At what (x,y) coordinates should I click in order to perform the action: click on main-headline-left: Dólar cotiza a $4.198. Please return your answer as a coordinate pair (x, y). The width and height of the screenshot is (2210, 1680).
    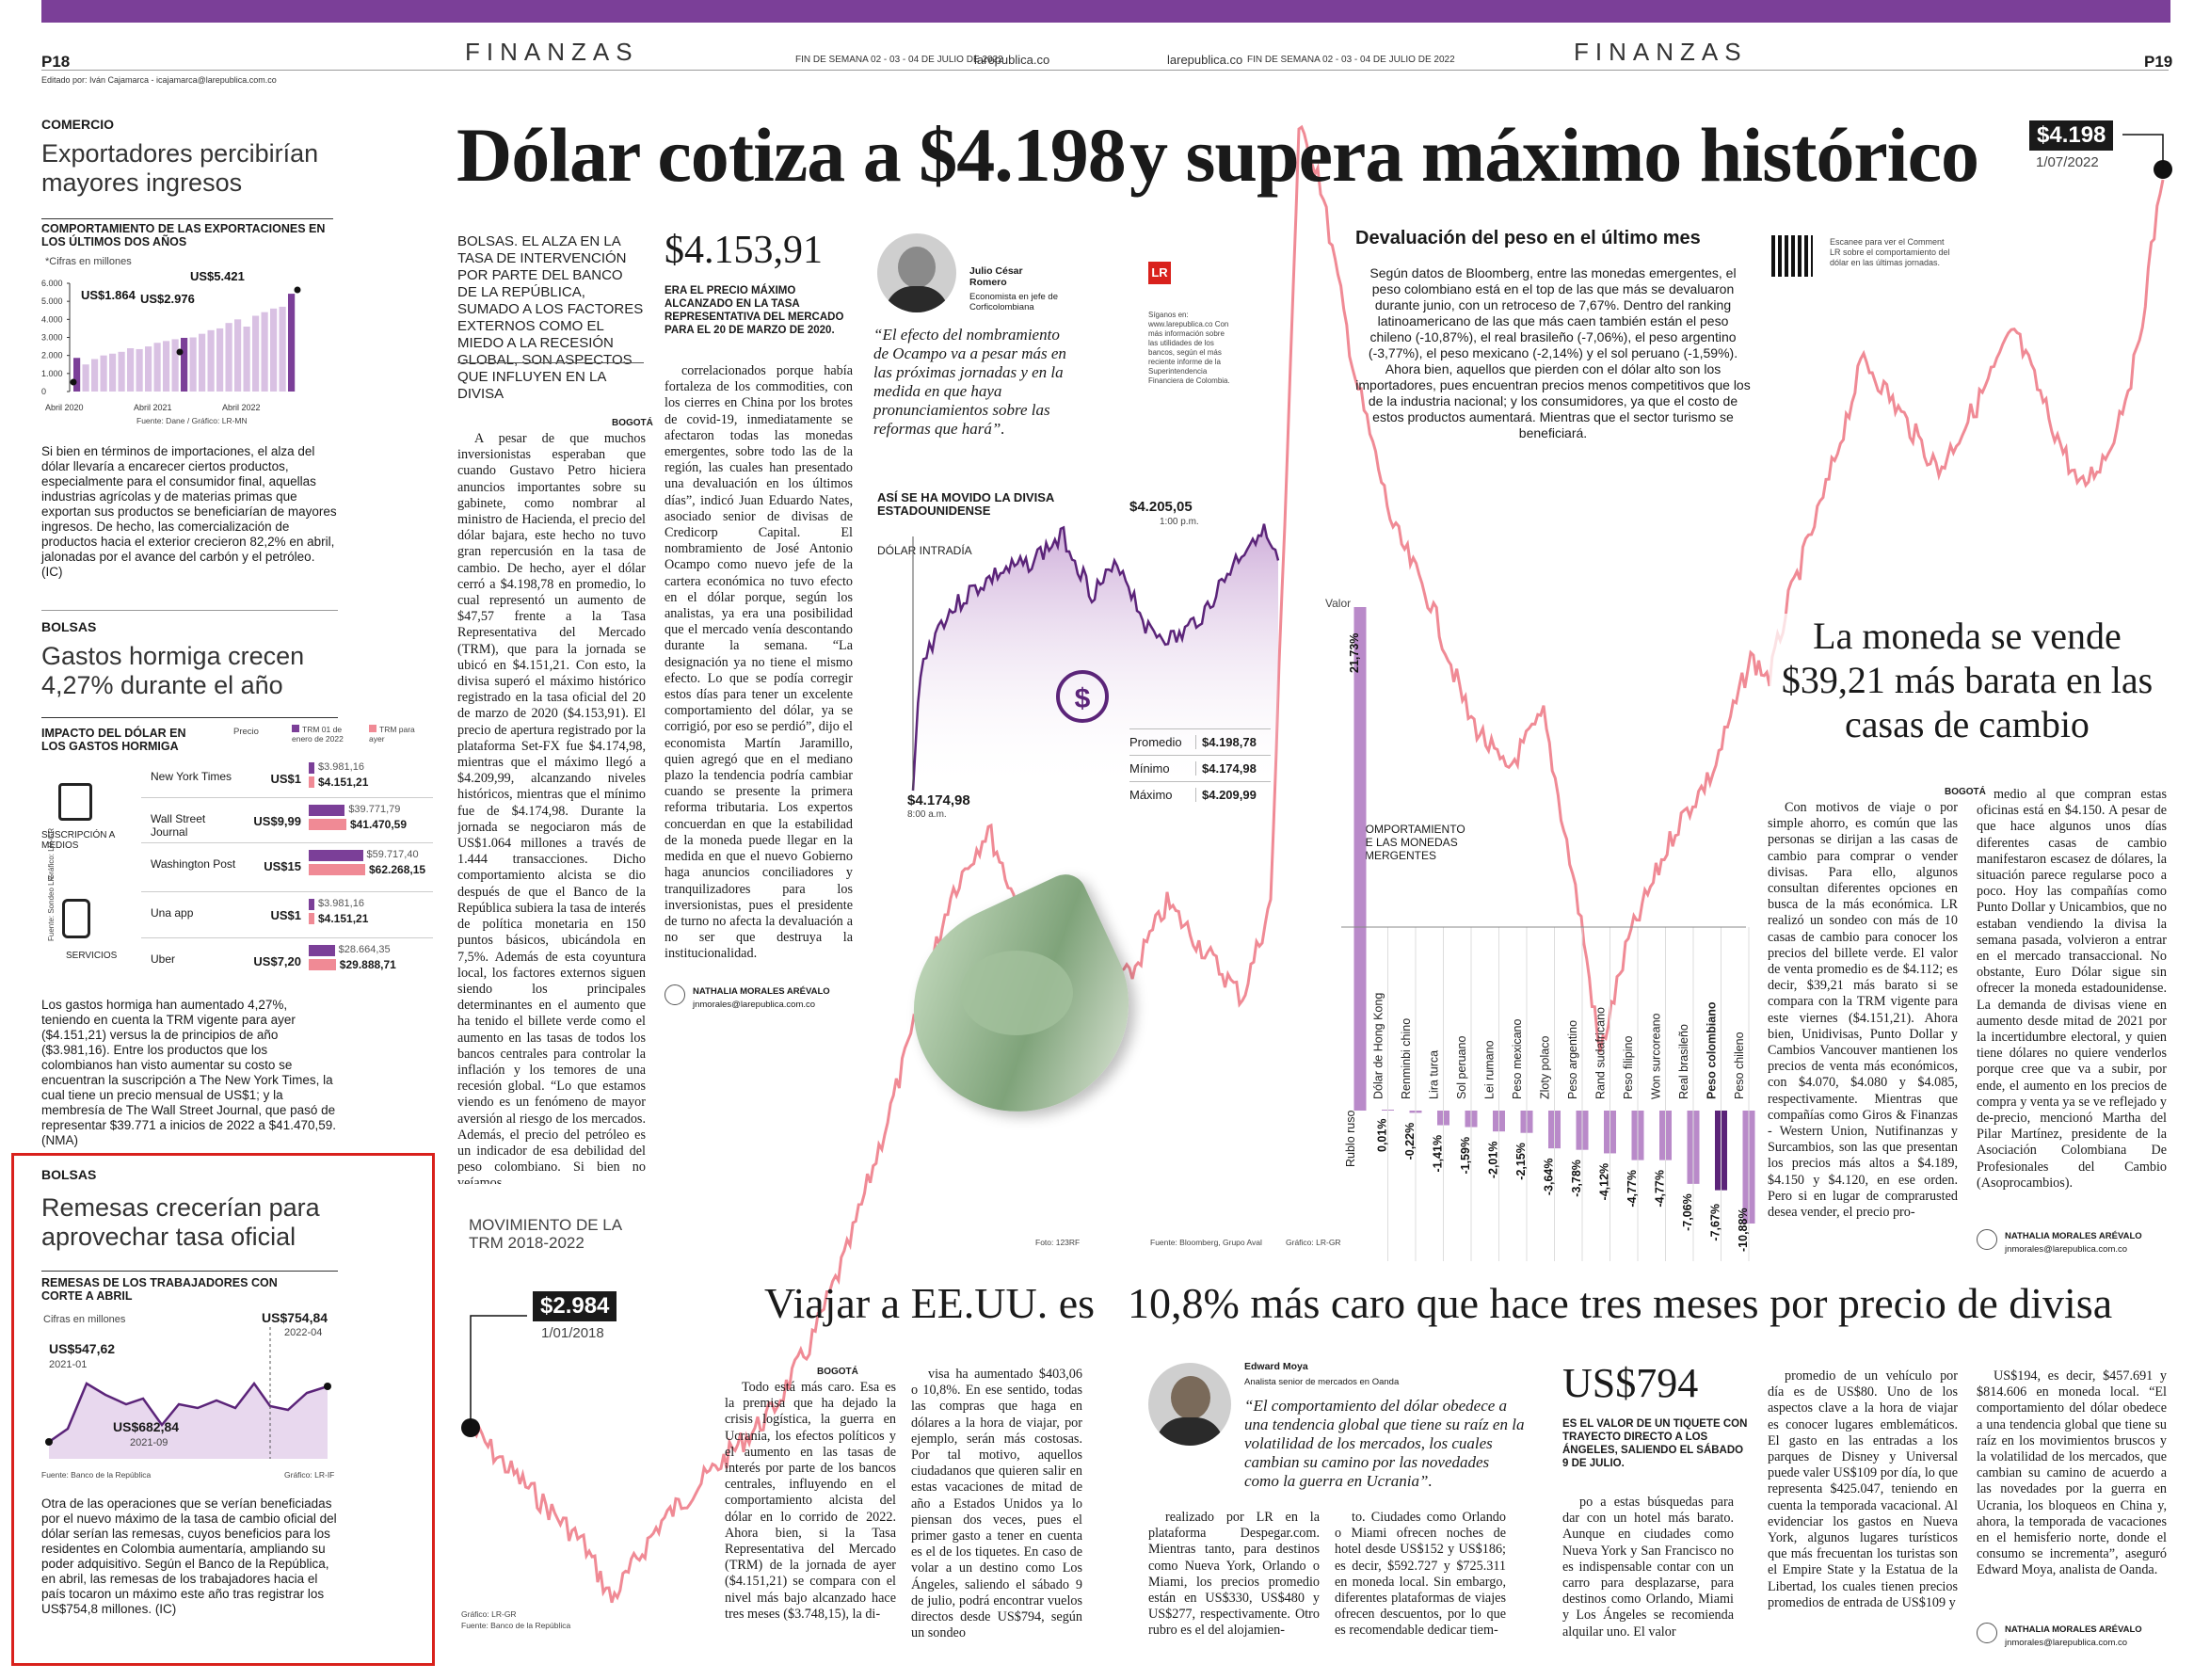
    Looking at the image, I should click on (791, 155).